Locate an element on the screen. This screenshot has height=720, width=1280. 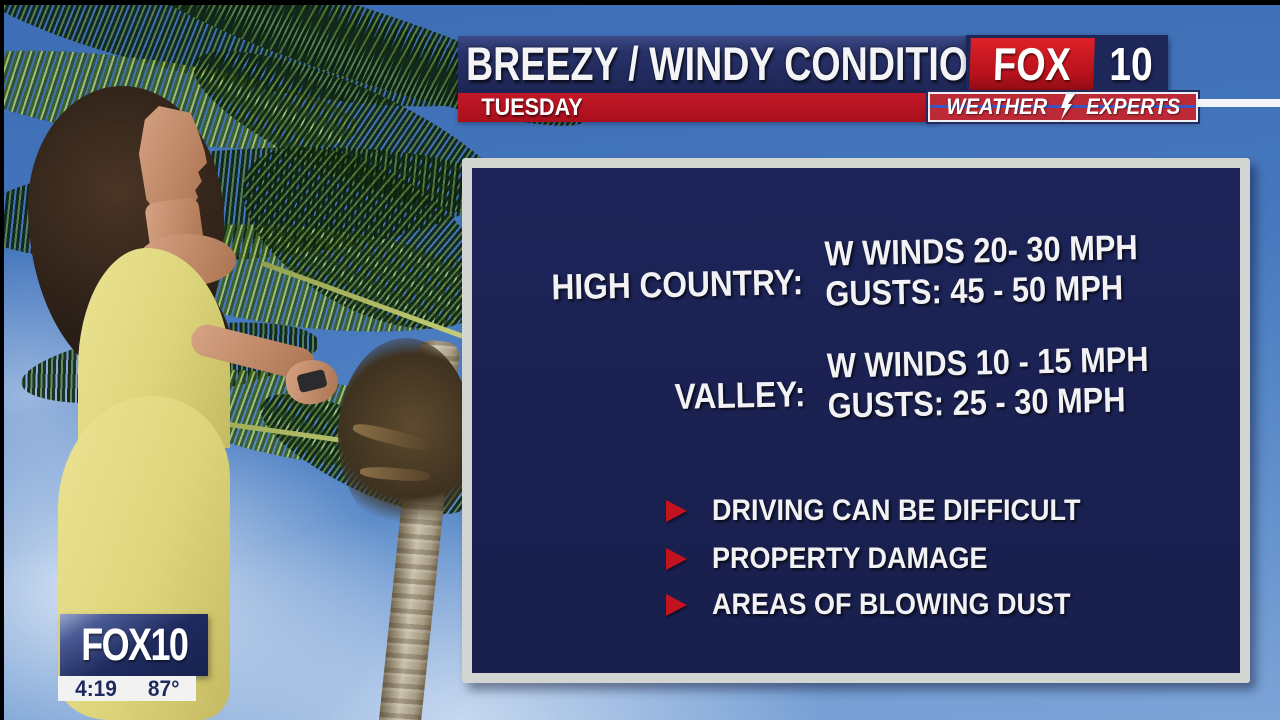
current-temp: 87° is located at coordinates (163, 688).